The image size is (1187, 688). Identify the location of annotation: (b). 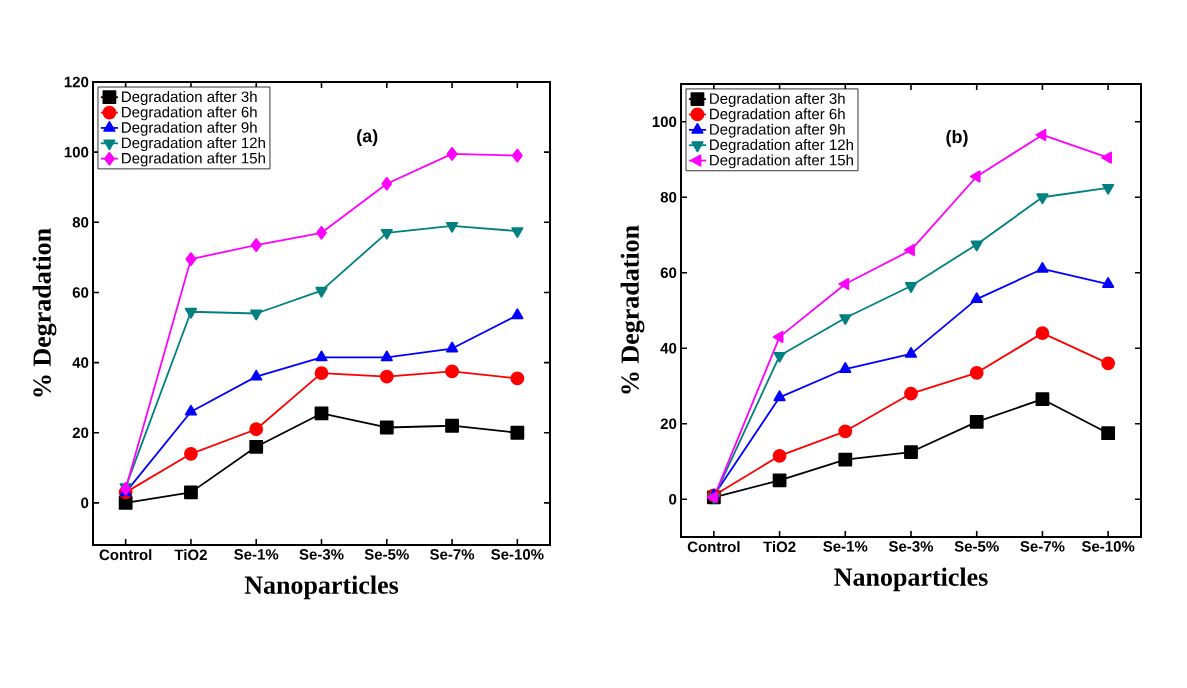
(957, 138).